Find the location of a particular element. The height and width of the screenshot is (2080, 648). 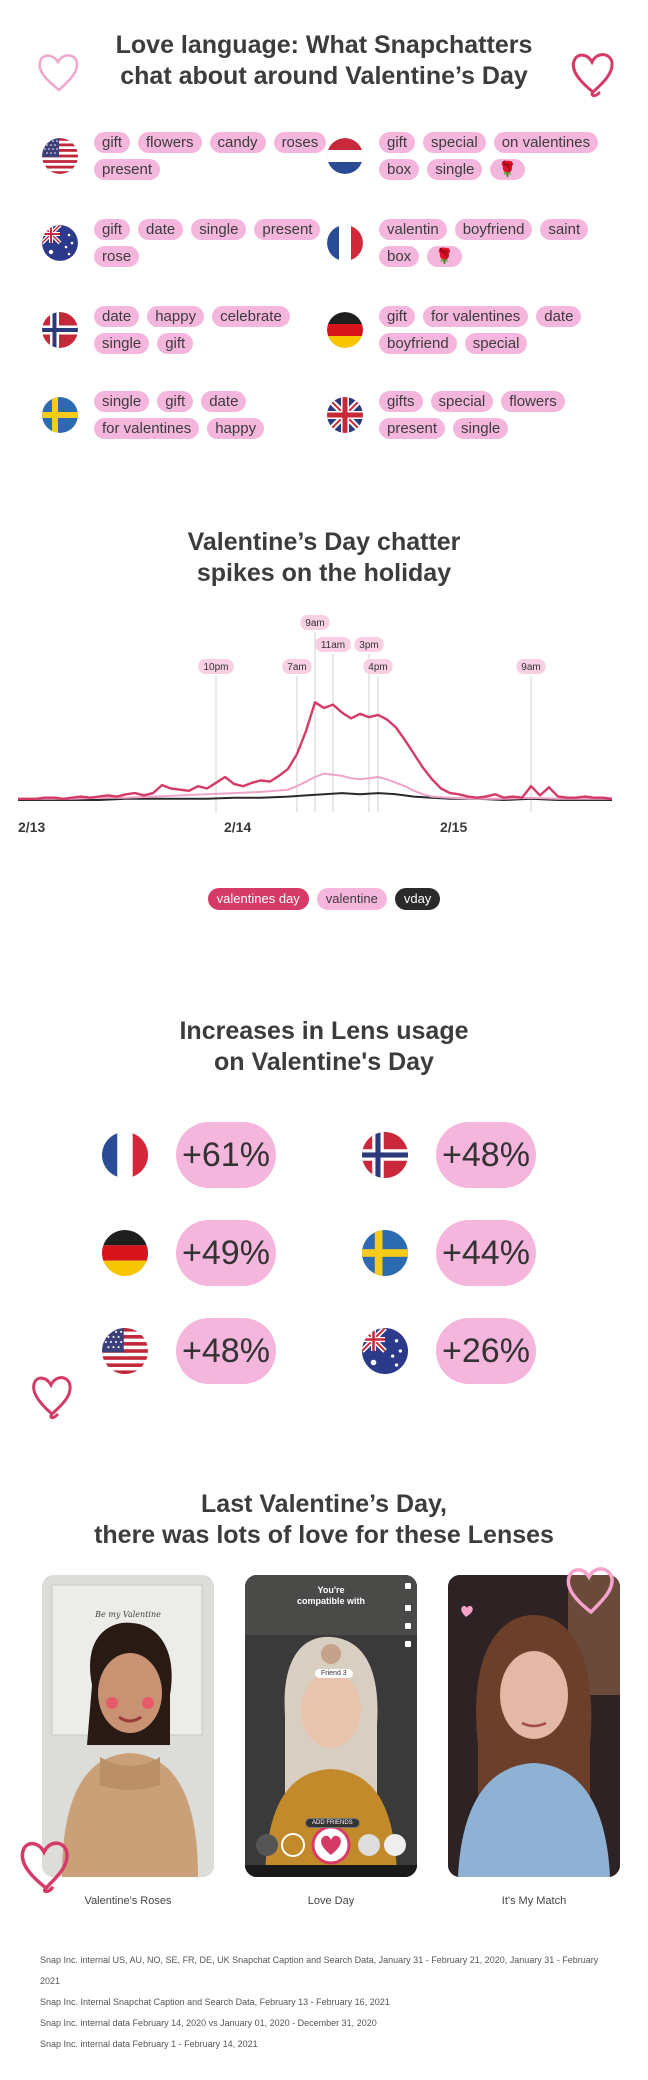

svg-text: 9am is located at coordinates (314, 623).